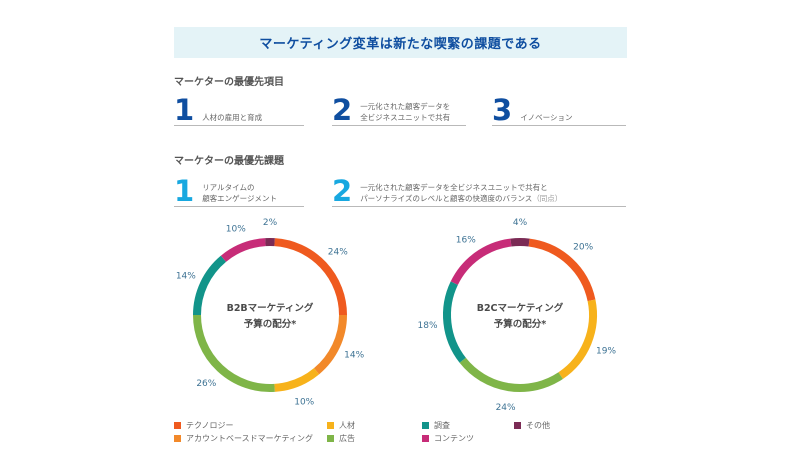 This screenshot has width=800, height=450. Describe the element at coordinates (428, 326) in the screenshot. I see `chart2-label-research: 18%` at that location.